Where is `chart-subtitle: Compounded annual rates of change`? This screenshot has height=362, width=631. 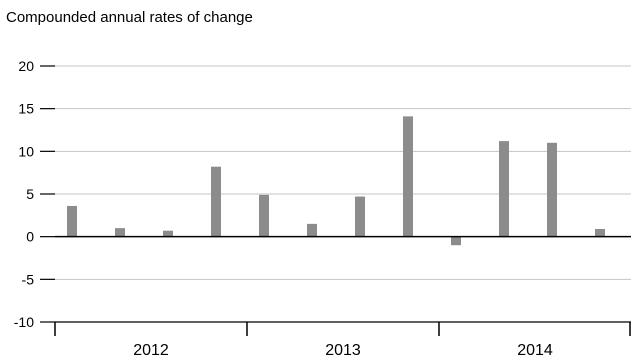
chart-subtitle: Compounded annual rates of change is located at coordinates (129, 17).